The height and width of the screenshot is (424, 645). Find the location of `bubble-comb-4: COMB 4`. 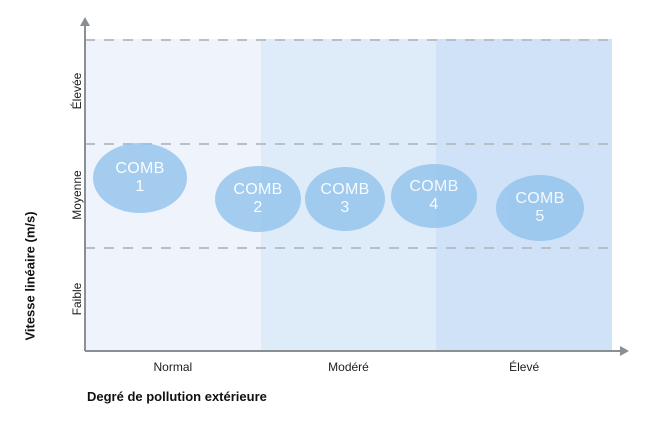

bubble-comb-4: COMB 4 is located at coordinates (434, 196).